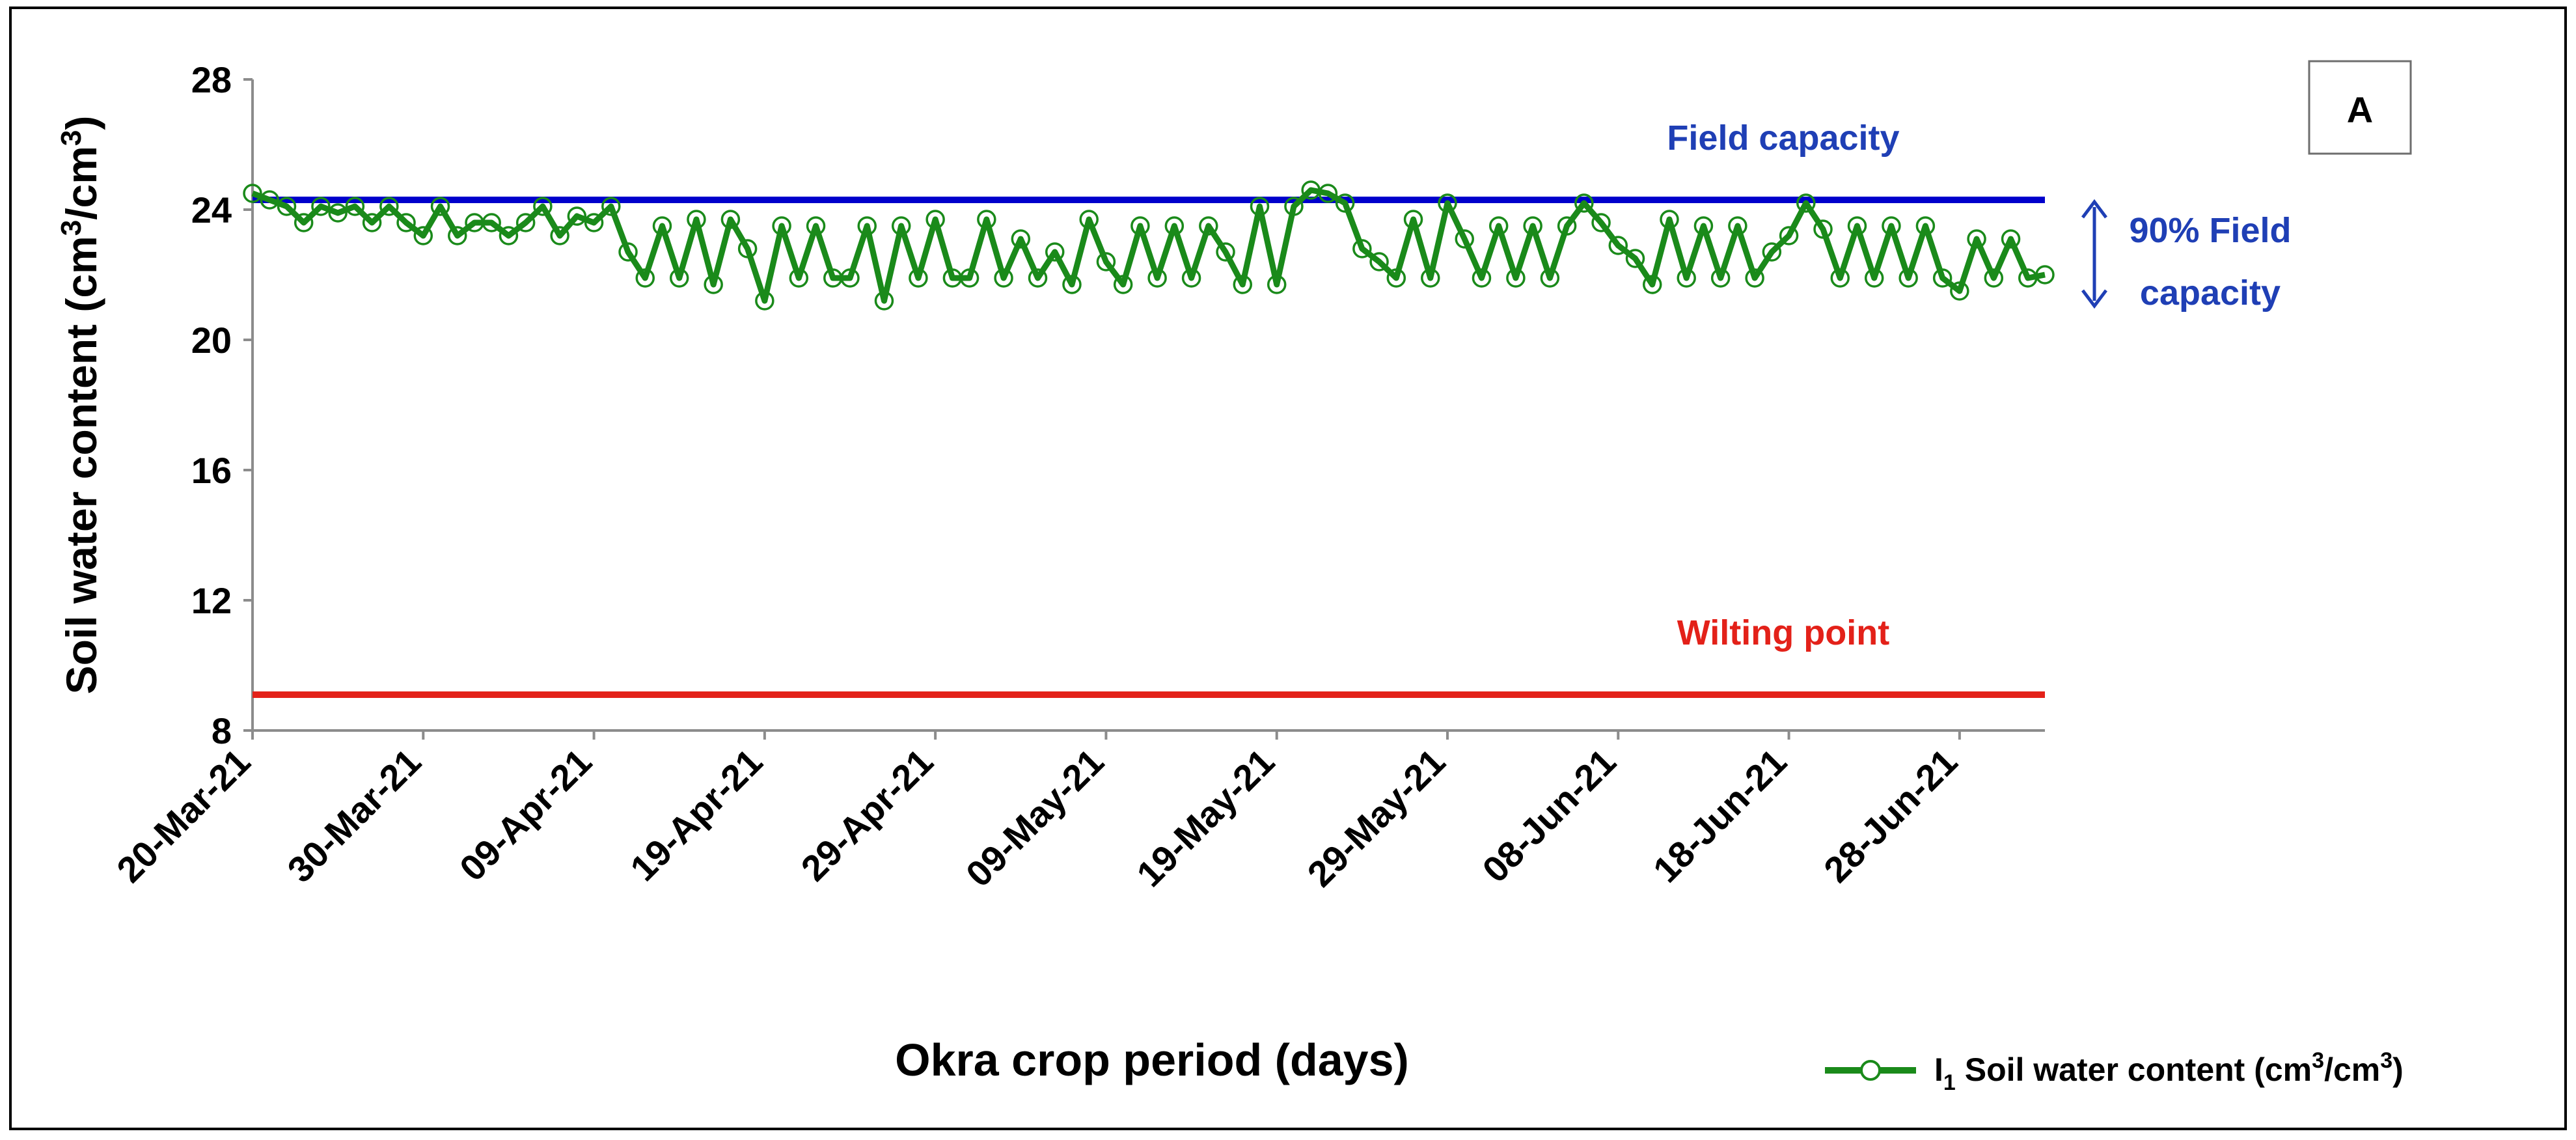 This screenshot has width=2576, height=1140. I want to click on field-capacity-label: Field capacity, so click(1783, 138).